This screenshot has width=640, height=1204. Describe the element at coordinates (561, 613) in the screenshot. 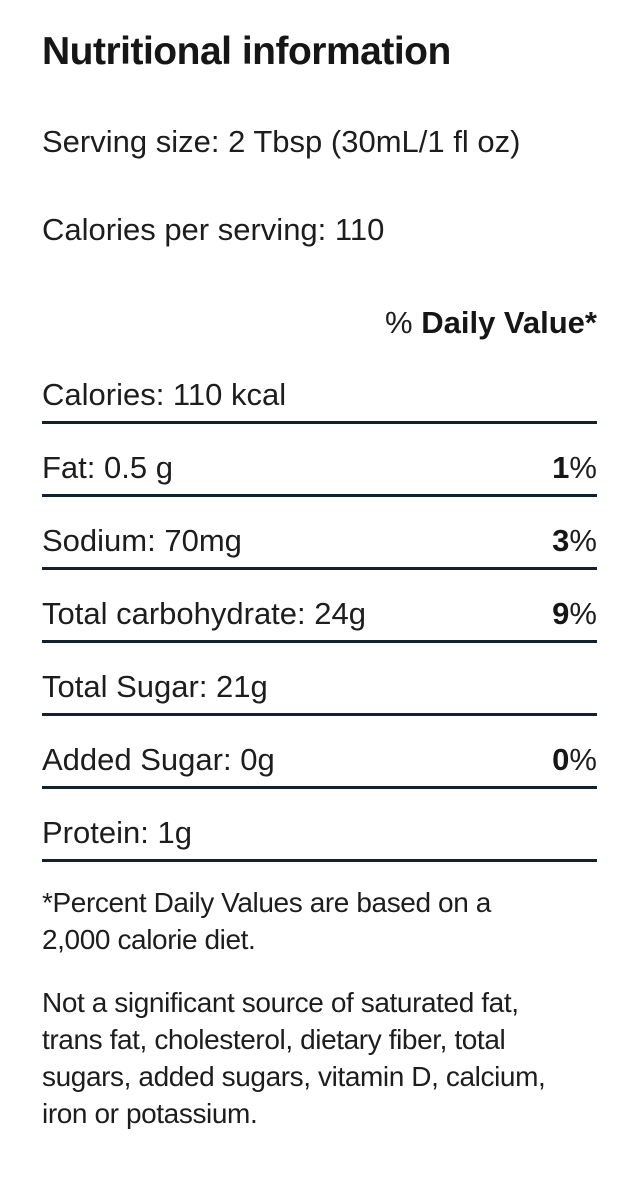

I see `row-daily-value-number: 9` at that location.